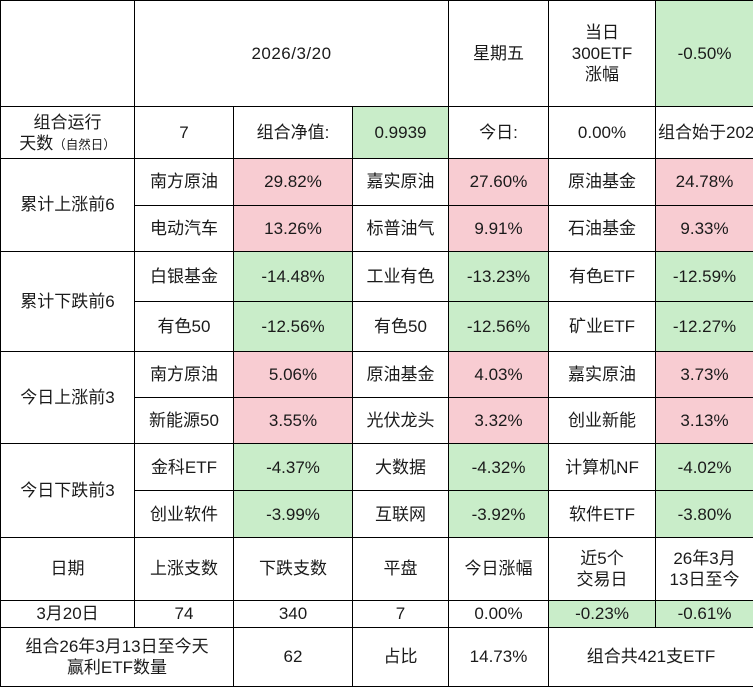  Describe the element at coordinates (499, 514) in the screenshot. I see `fund-change: -3.92%` at that location.